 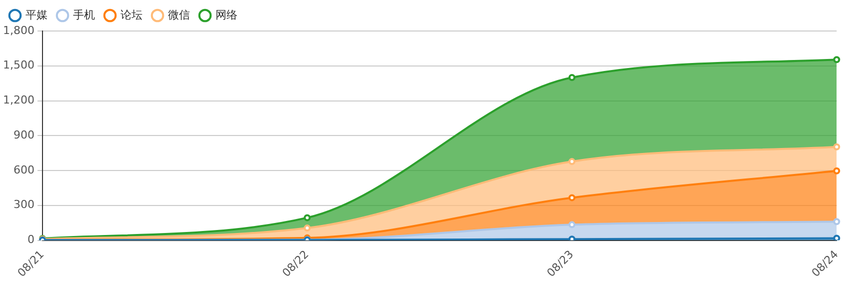 I want to click on legend-label: 网络, so click(x=227, y=15).